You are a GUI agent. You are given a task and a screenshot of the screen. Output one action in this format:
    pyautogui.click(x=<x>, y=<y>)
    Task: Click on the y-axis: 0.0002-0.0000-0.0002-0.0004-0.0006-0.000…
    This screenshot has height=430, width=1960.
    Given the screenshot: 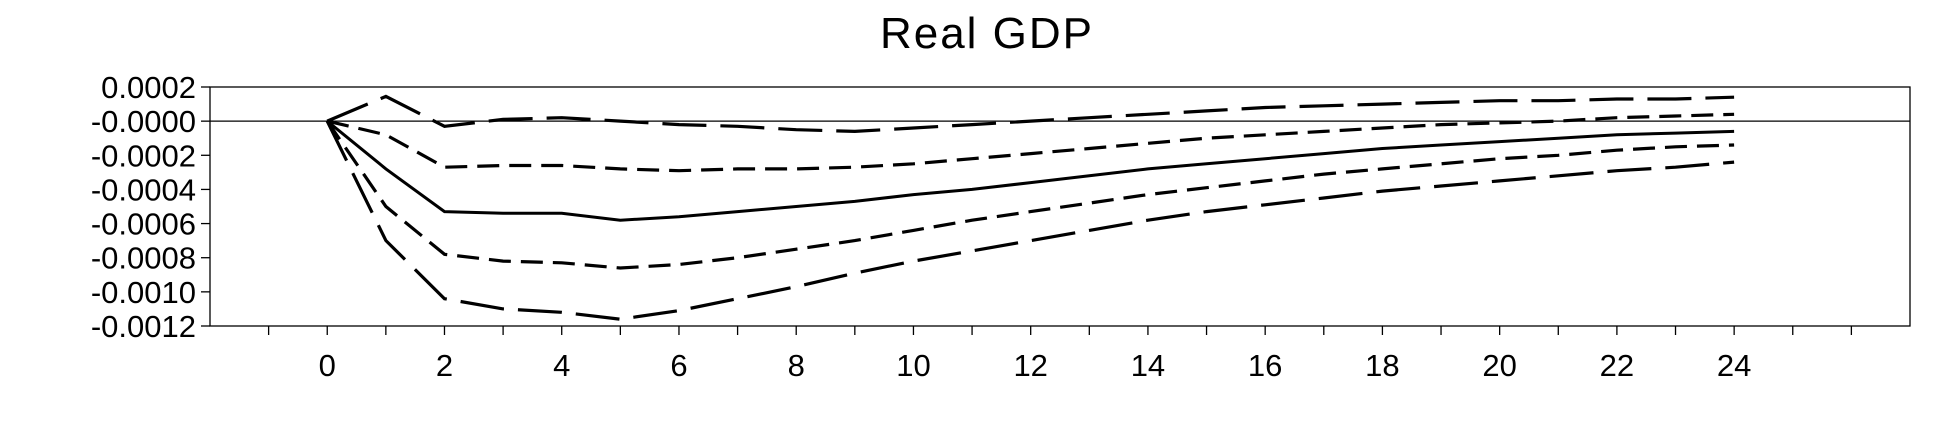 What is the action you would take?
    pyautogui.click(x=150, y=207)
    